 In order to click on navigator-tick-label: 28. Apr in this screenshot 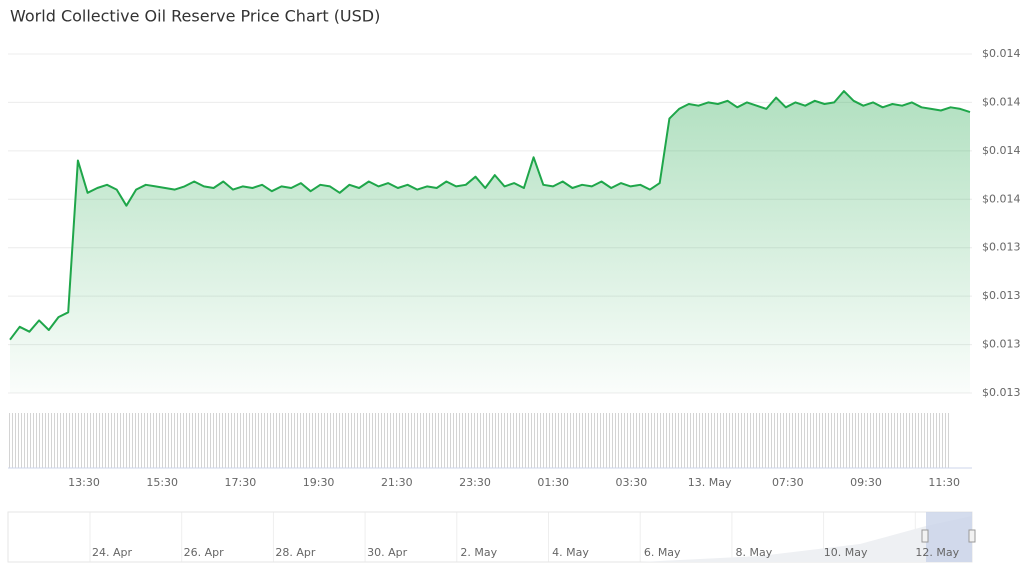, I will do `click(295, 552)`.